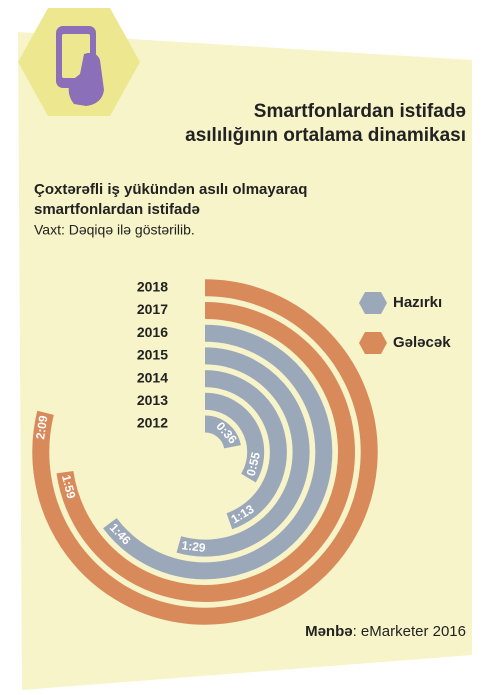 The height and width of the screenshot is (695, 486). Describe the element at coordinates (409, 631) in the screenshot. I see `source-text: : eMarketer 2016` at that location.